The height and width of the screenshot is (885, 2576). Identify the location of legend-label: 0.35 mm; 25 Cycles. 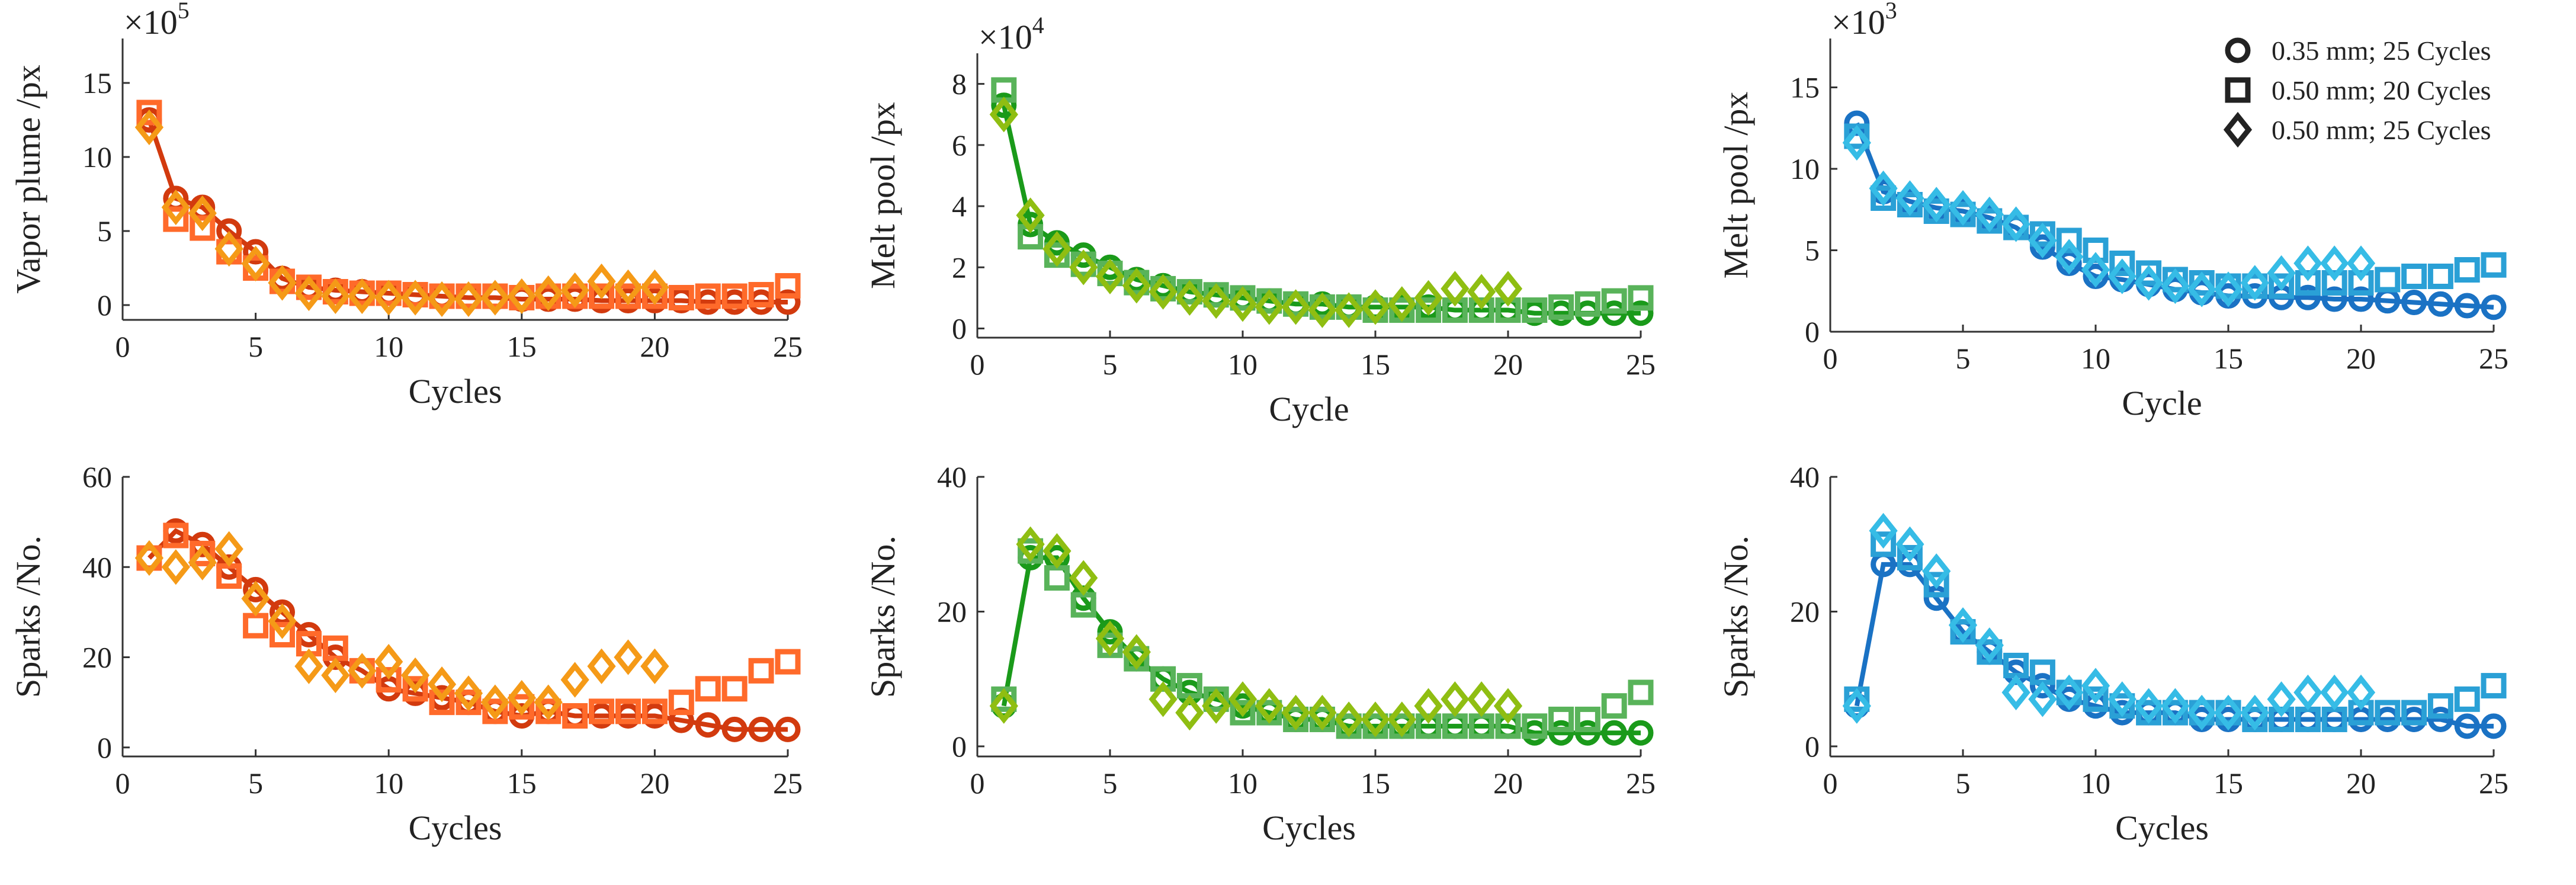
(2381, 51).